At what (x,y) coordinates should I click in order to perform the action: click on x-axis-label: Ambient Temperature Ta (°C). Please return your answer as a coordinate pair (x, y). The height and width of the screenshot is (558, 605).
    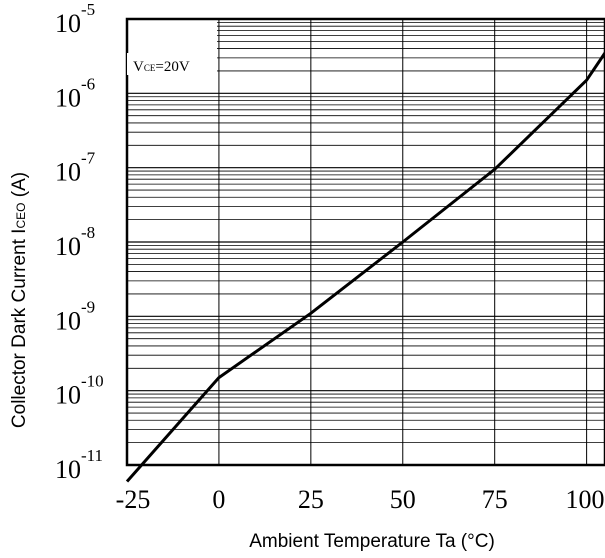
    Looking at the image, I should click on (372, 541).